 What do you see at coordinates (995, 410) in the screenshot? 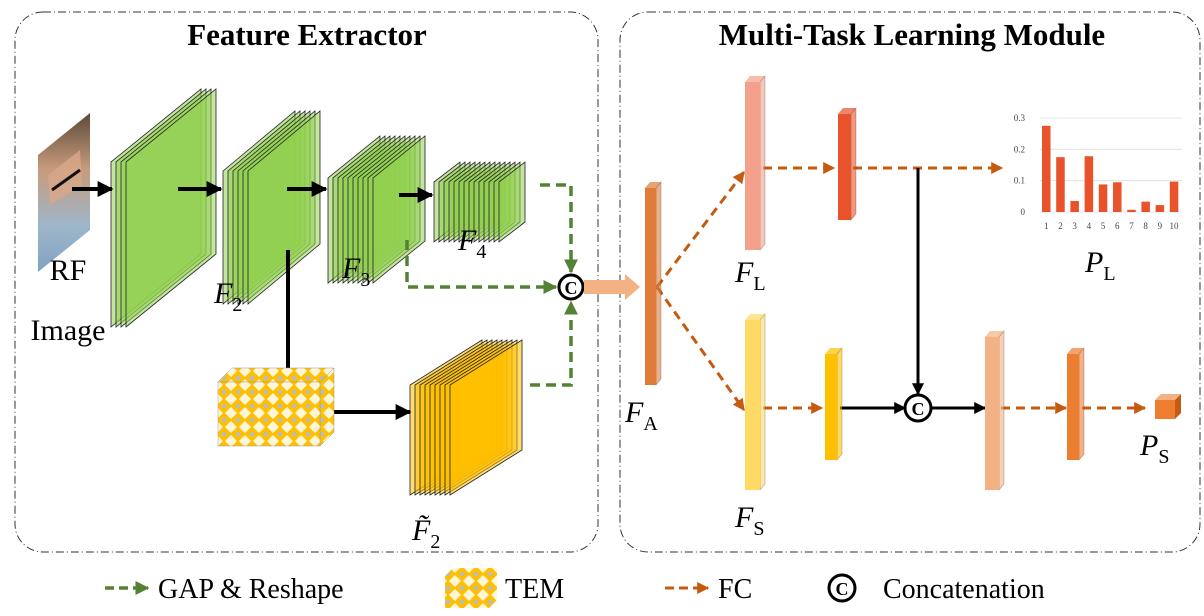
I see `fused-bar` at bounding box center [995, 410].